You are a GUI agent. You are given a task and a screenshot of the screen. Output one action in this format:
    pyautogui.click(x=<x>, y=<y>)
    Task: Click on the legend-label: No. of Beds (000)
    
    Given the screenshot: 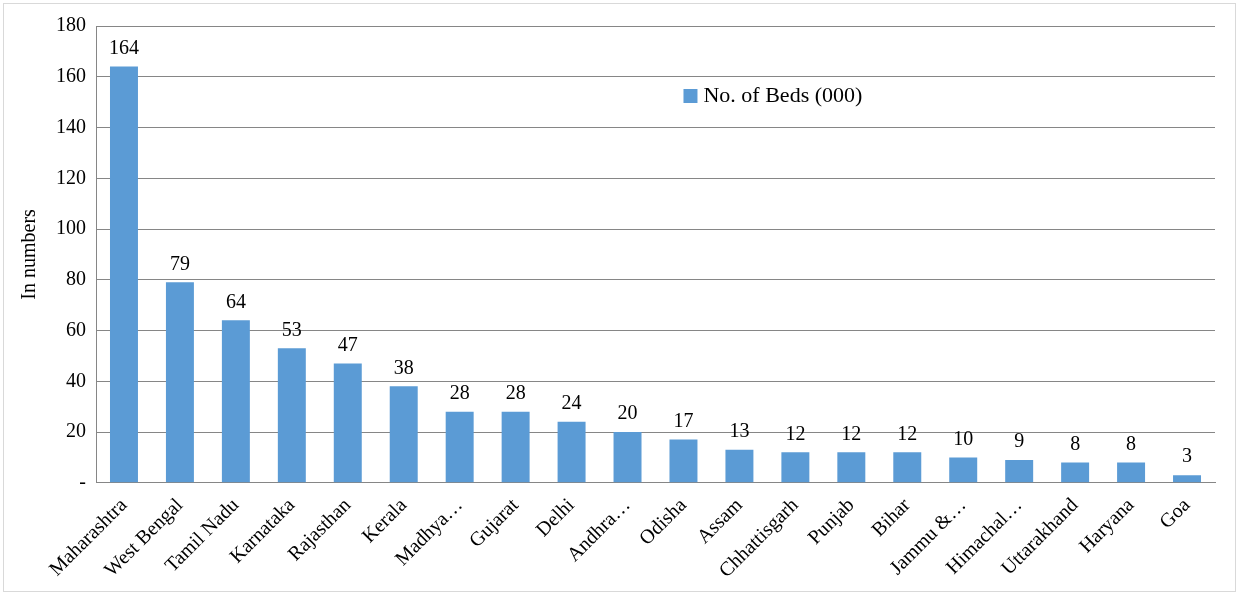 What is the action you would take?
    pyautogui.click(x=783, y=94)
    